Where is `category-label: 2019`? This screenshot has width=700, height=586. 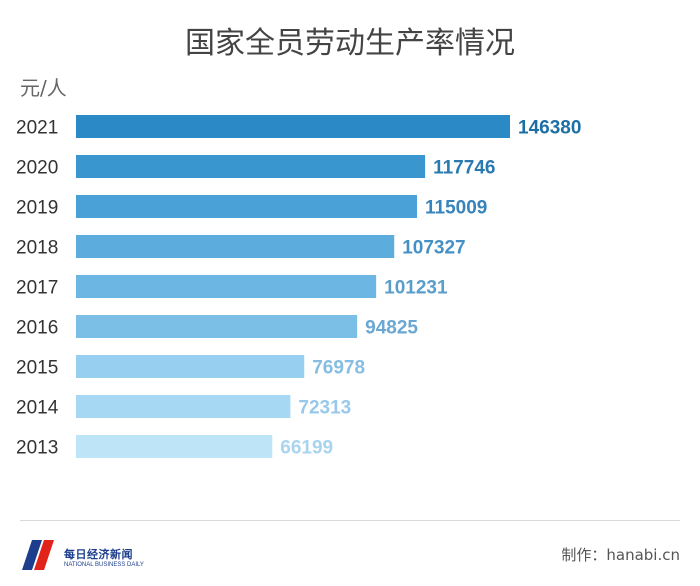
category-label: 2019 is located at coordinates (37, 208).